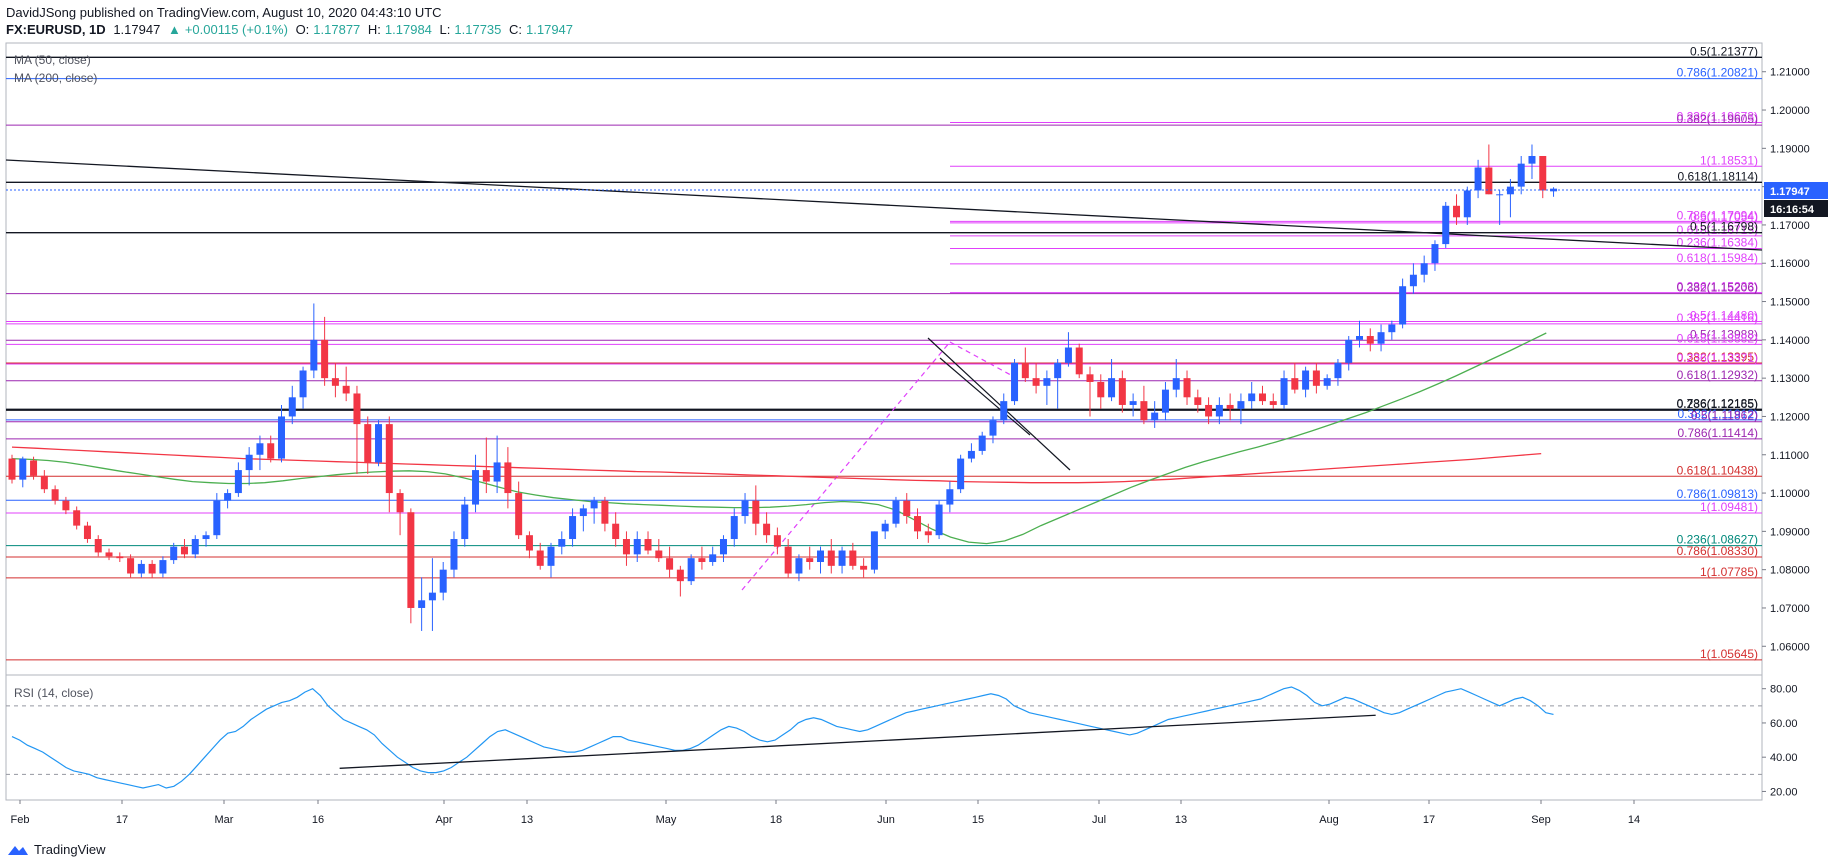 The width and height of the screenshot is (1828, 868). What do you see at coordinates (1717, 358) in the screenshot?
I see `fib-level-label: 0.236(1.13371)` at bounding box center [1717, 358].